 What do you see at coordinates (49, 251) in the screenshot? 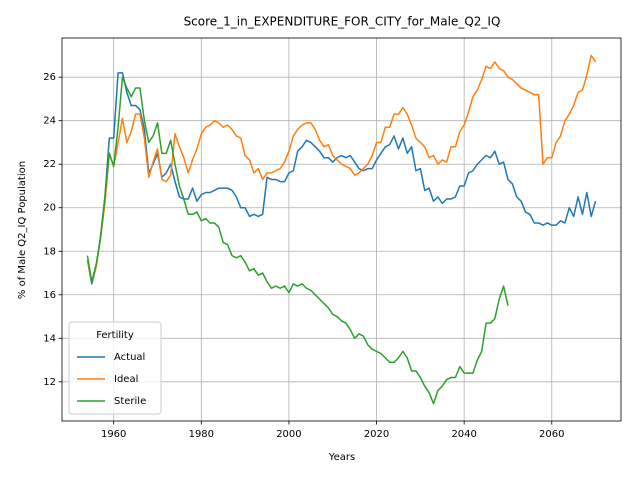
I see `y-tick-label: 18` at bounding box center [49, 251].